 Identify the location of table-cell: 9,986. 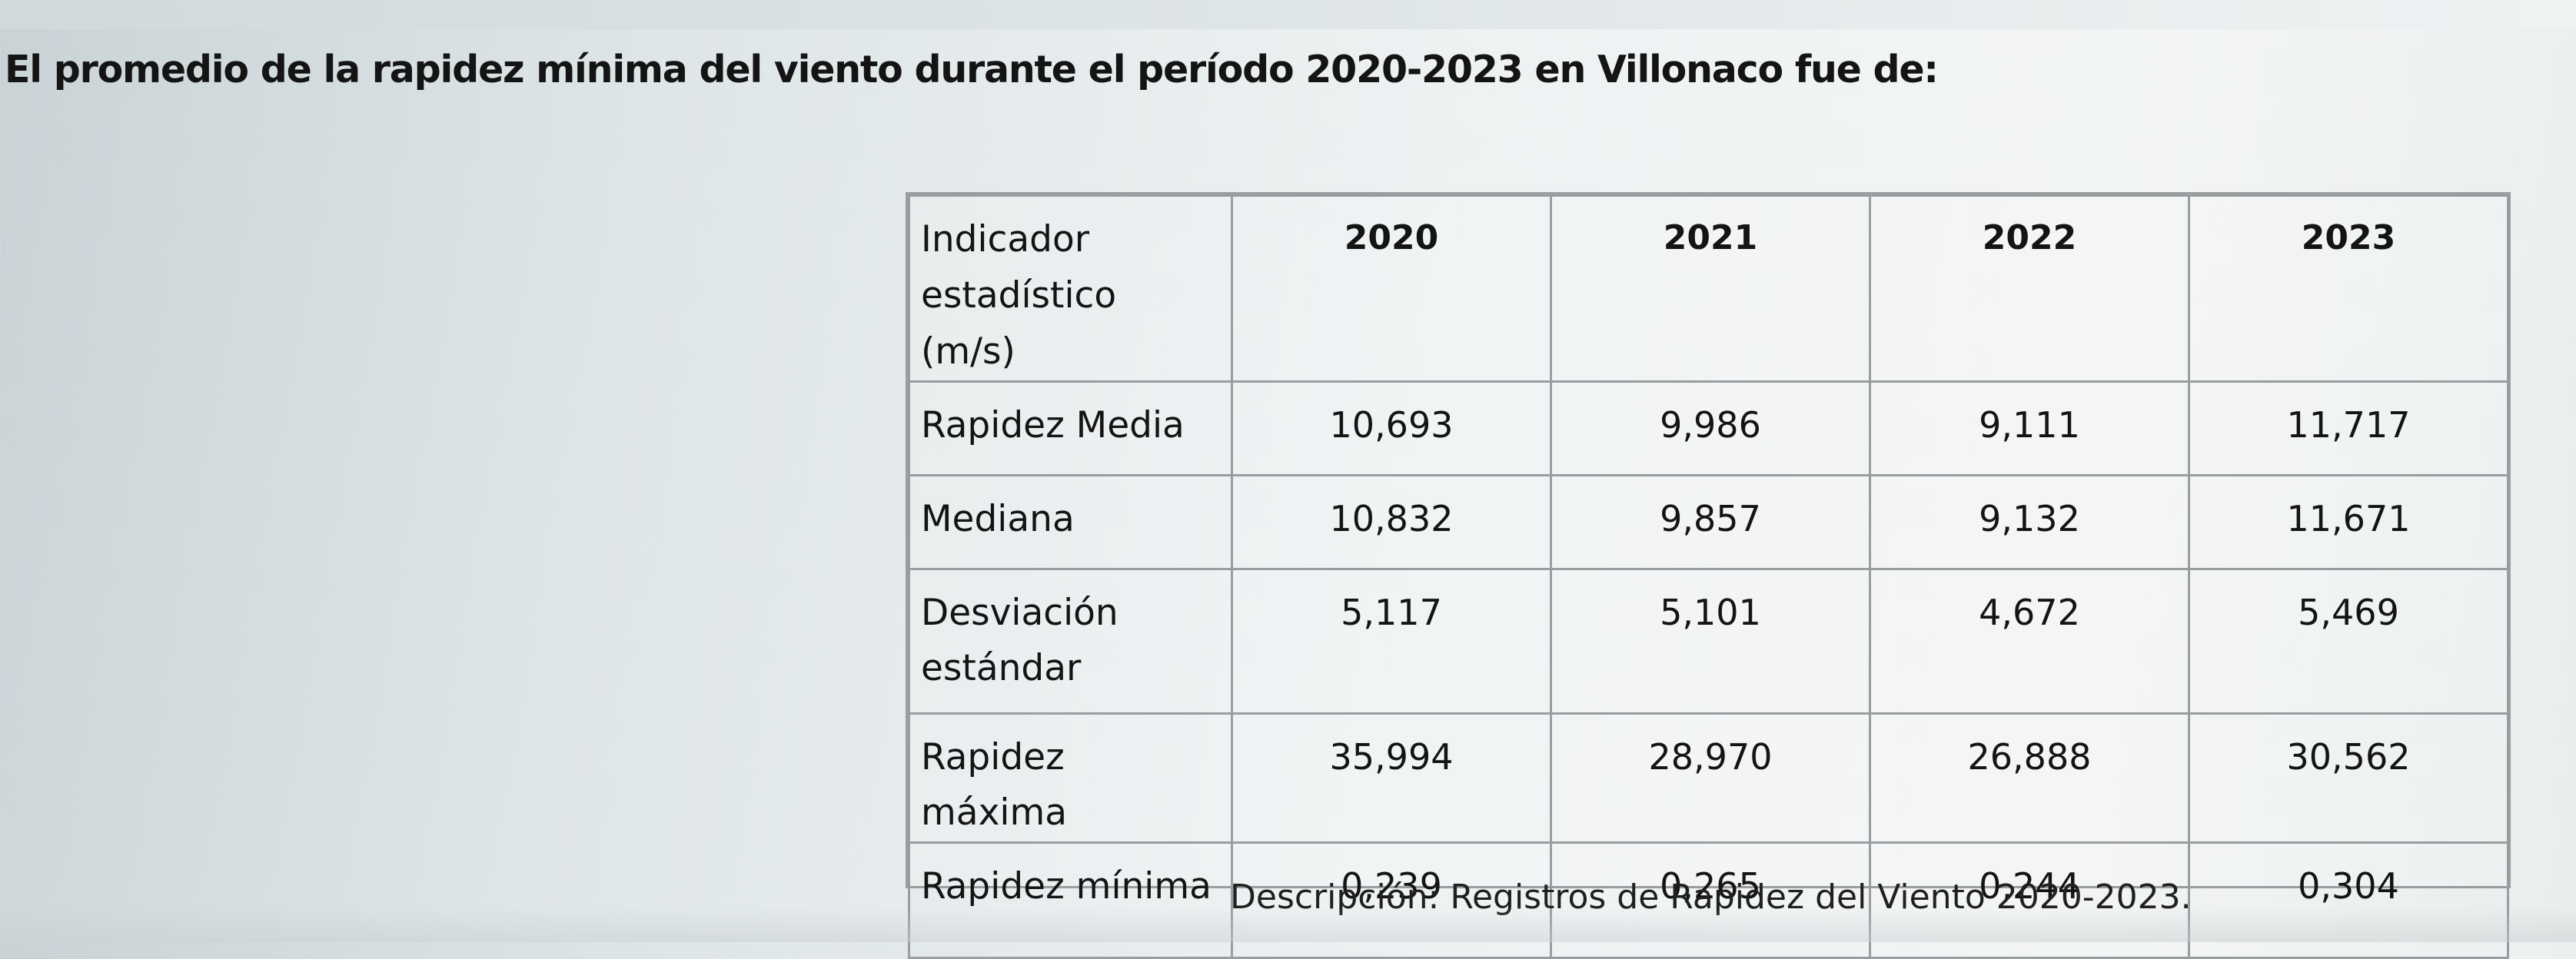
(1710, 428).